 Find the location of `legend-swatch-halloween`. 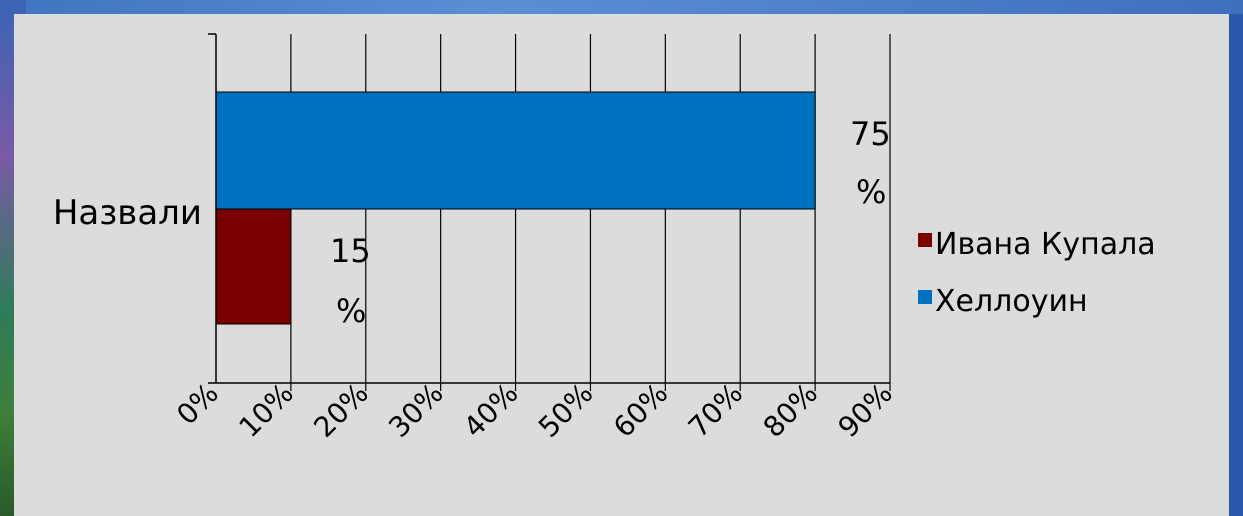

legend-swatch-halloween is located at coordinates (925, 297).